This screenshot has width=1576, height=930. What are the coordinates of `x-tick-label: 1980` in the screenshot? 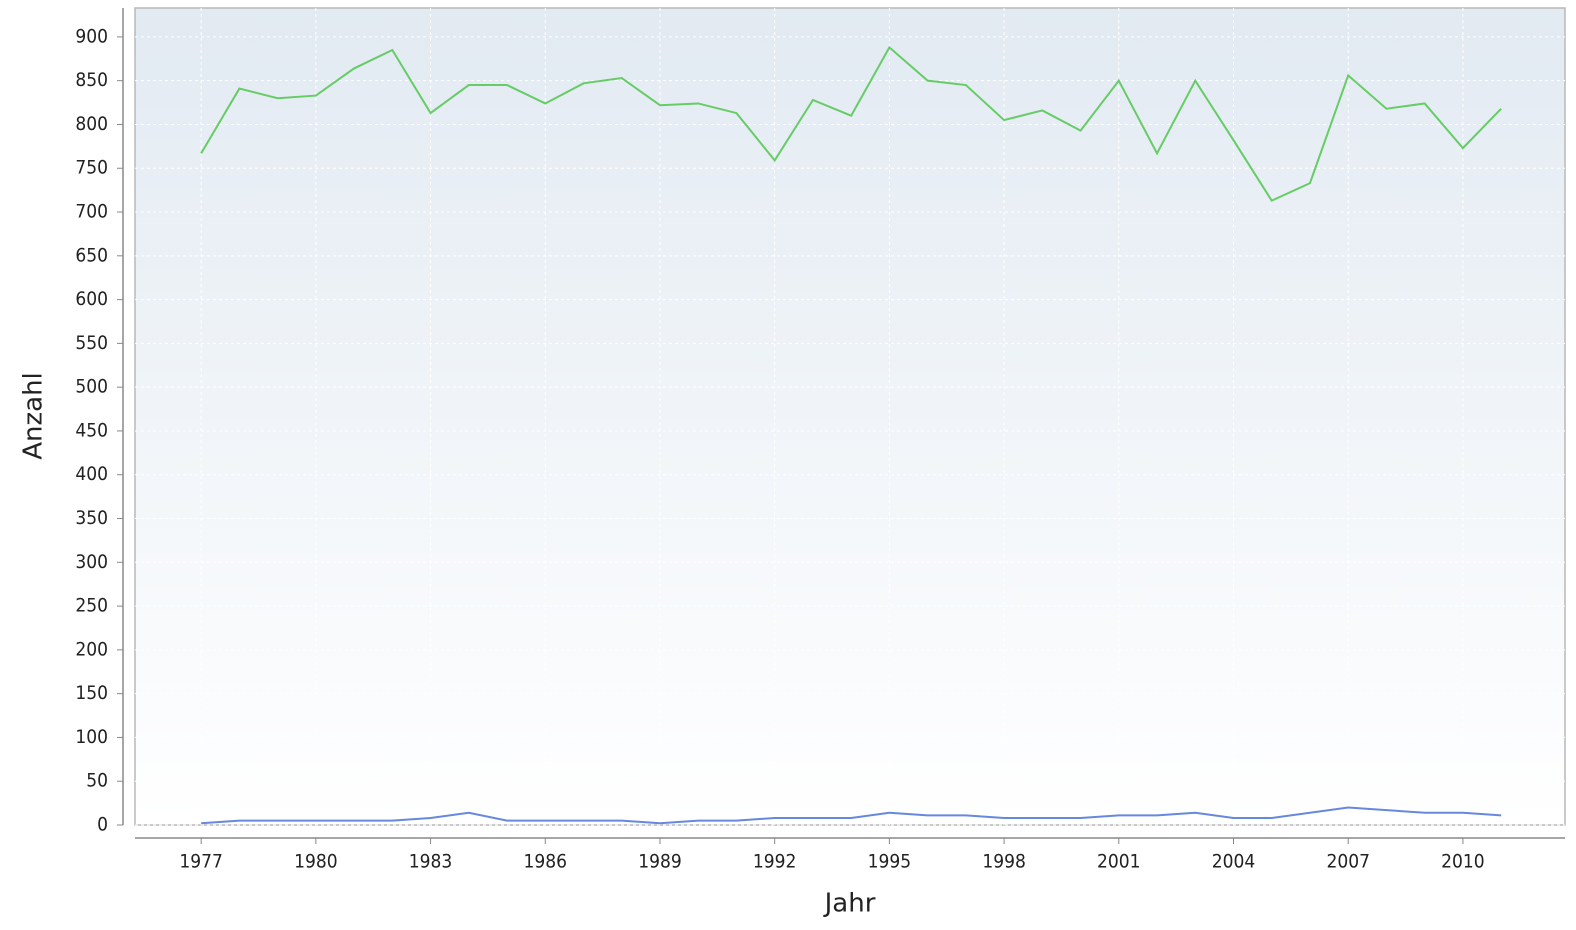 It's located at (316, 862).